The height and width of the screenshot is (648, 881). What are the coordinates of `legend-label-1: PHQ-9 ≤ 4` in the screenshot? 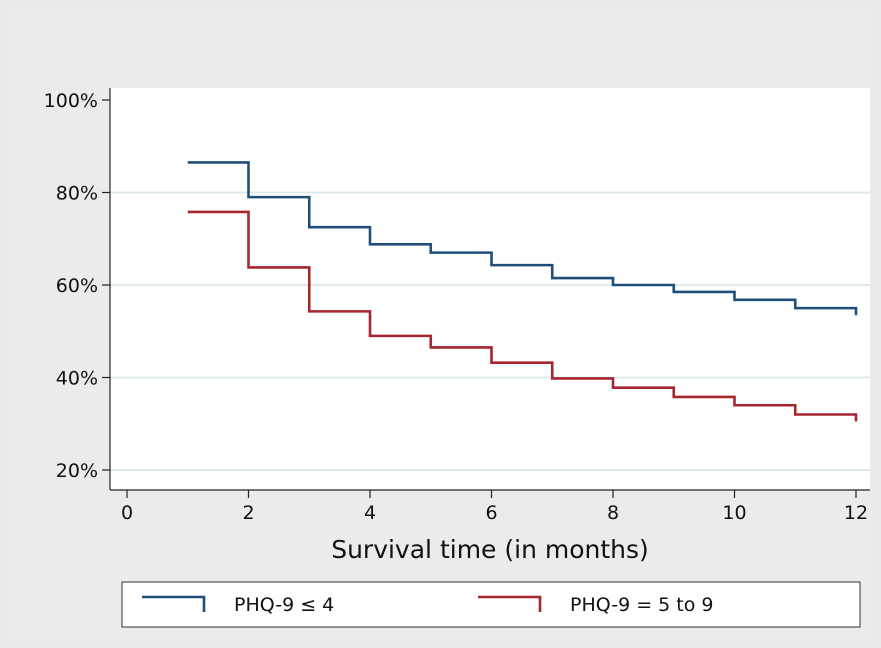 It's located at (284, 605).